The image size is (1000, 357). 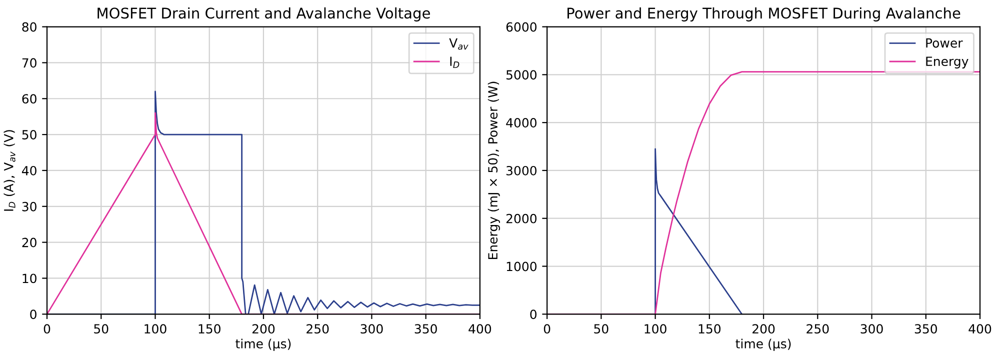 I want to click on y-tick-label: 50, so click(x=29, y=135).